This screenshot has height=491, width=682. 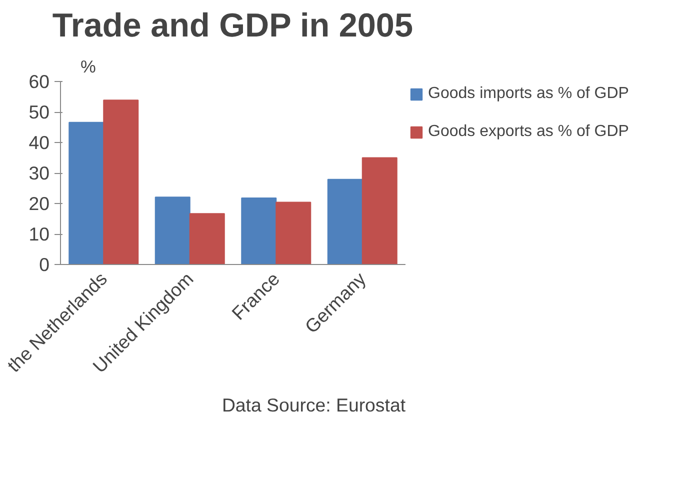 What do you see at coordinates (88, 66) in the screenshot?
I see `y-axis-title: %` at bounding box center [88, 66].